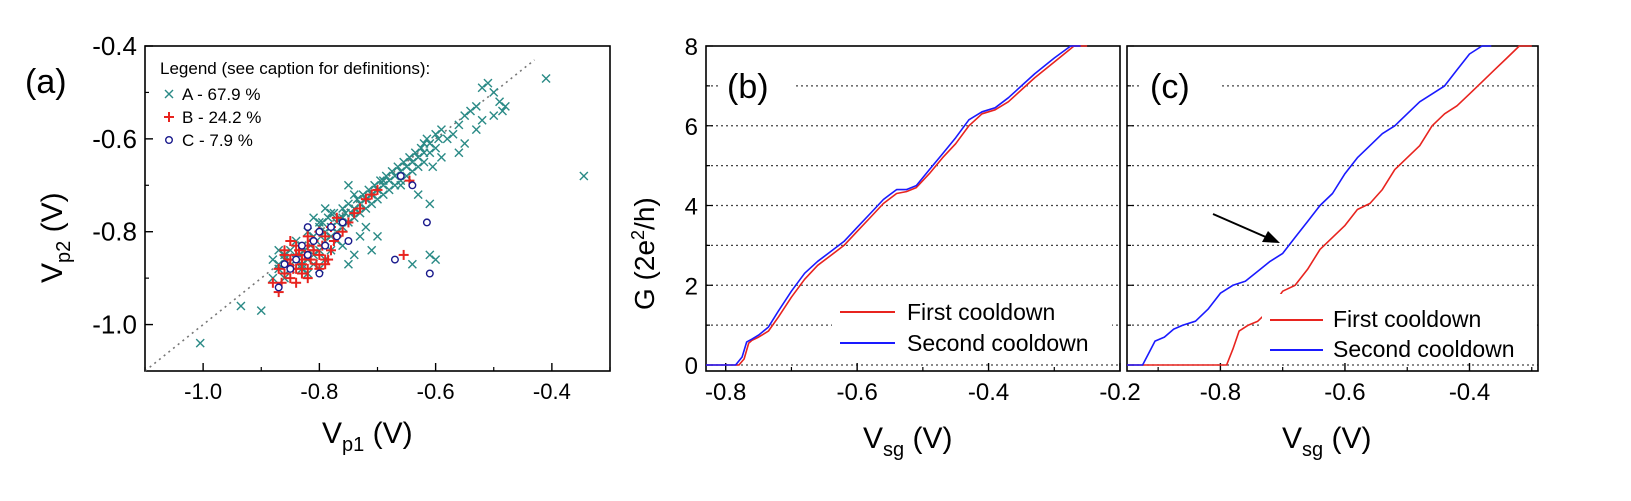 This screenshot has height=501, width=1631. What do you see at coordinates (691, 207) in the screenshot?
I see `y-tick-label: 4` at bounding box center [691, 207].